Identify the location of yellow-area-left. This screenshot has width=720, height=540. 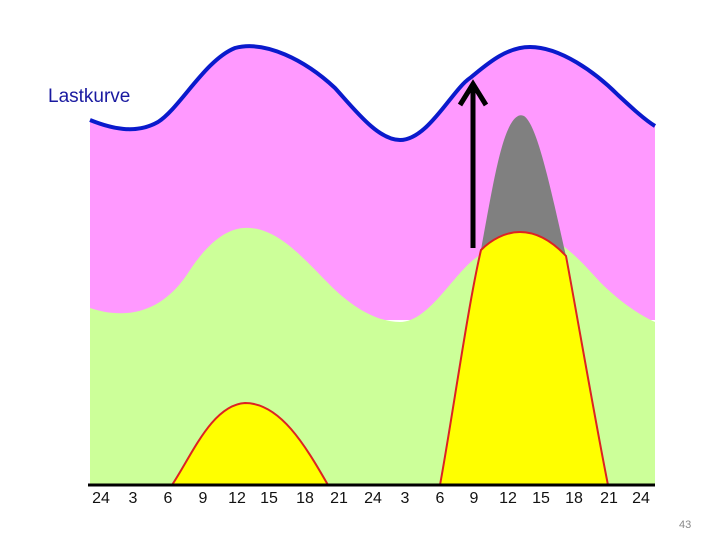
(250, 443).